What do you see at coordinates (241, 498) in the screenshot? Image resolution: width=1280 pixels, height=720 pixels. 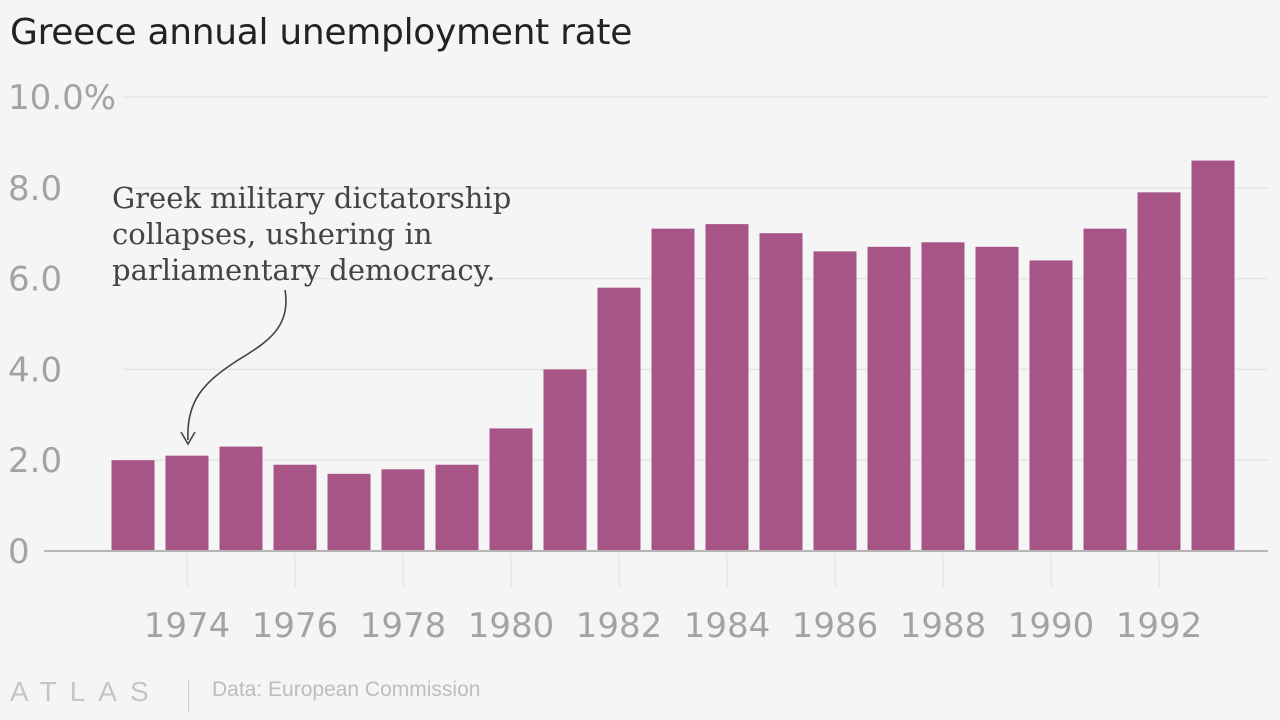 I see `bar-1975` at bounding box center [241, 498].